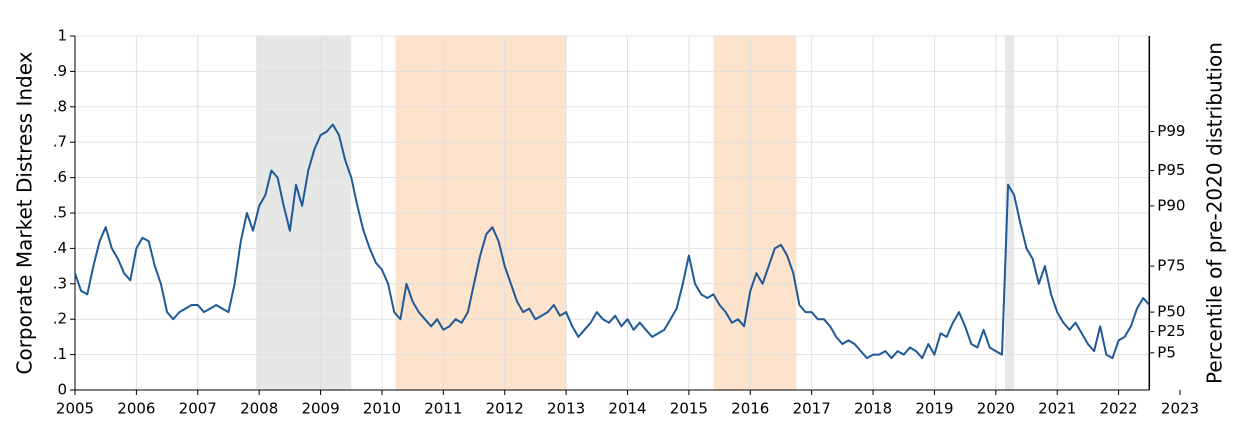 This screenshot has width=1235, height=426. I want to click on y2-axis-title: Percentile of pre-2020 distribution, so click(1215, 213).